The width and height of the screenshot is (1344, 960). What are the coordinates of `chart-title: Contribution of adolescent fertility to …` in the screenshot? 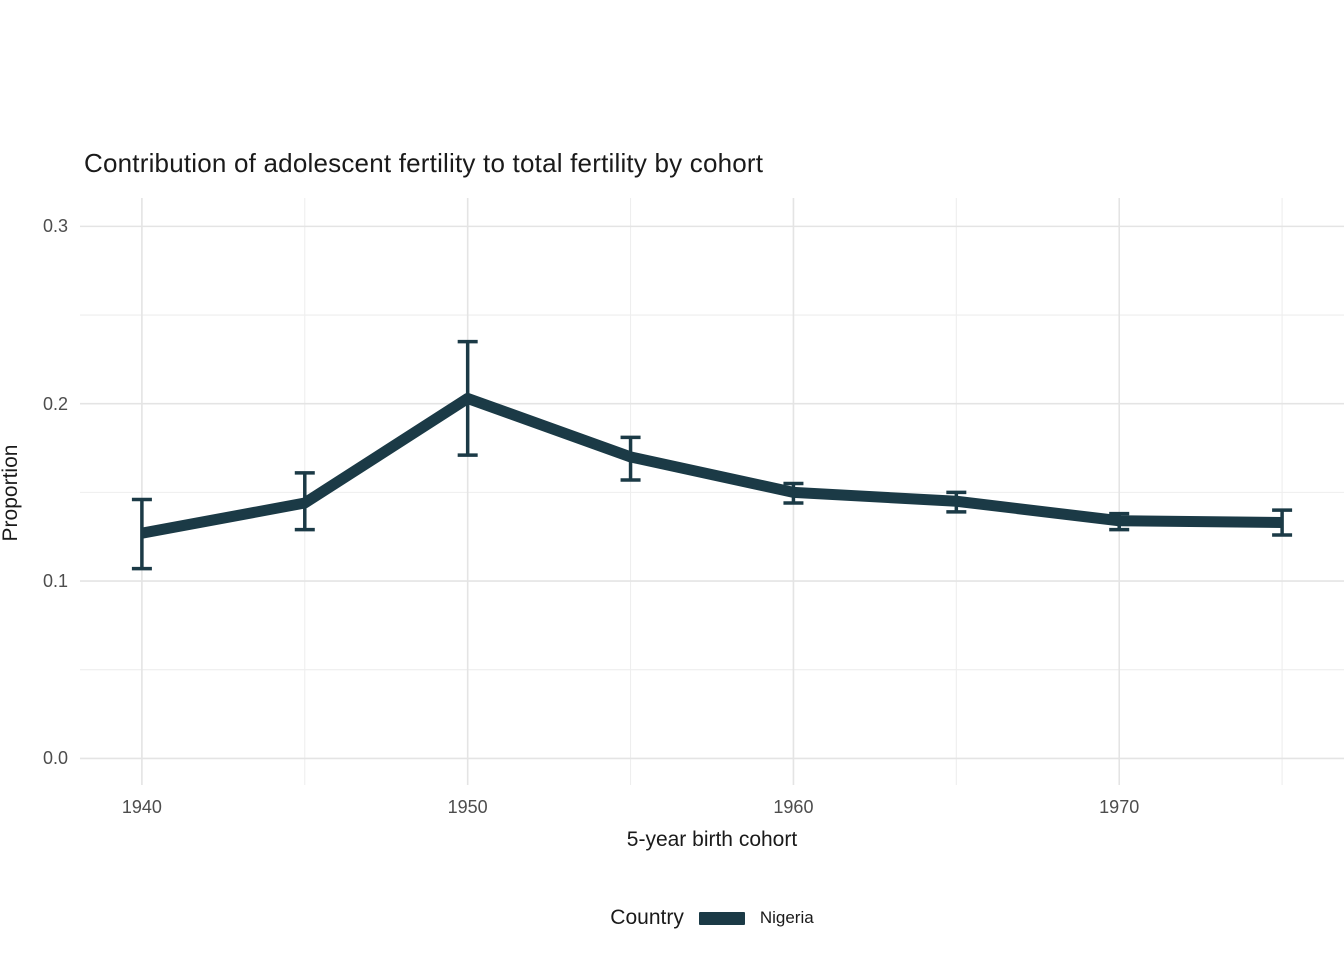 It's located at (424, 163).